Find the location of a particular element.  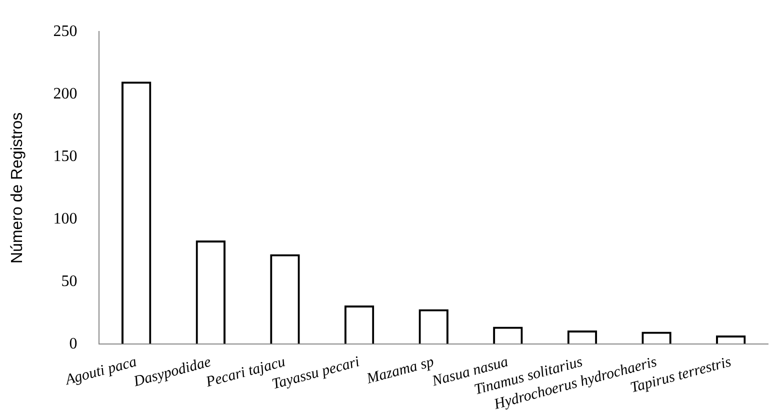

y-tick-label: 200 is located at coordinates (65, 93).